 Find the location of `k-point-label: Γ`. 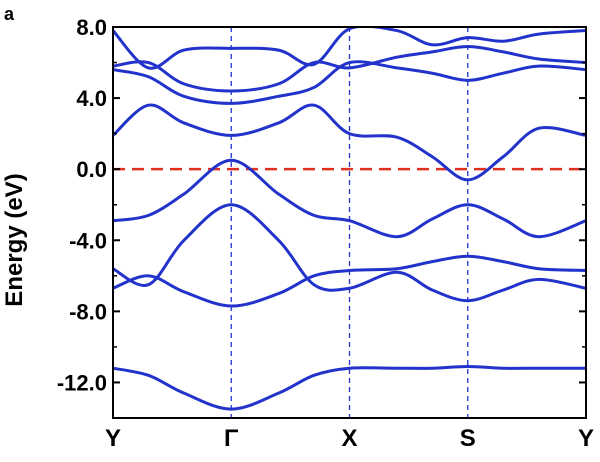

k-point-label: Γ is located at coordinates (231, 438).